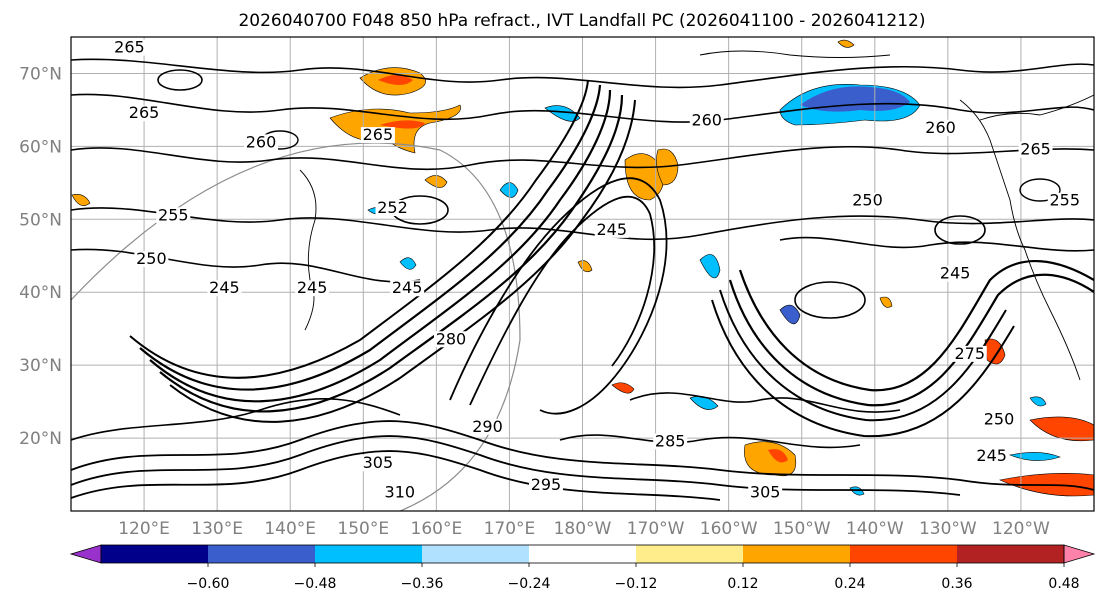  Describe the element at coordinates (1063, 584) in the screenshot. I see `colorbar-tick-label: 0.48` at that location.